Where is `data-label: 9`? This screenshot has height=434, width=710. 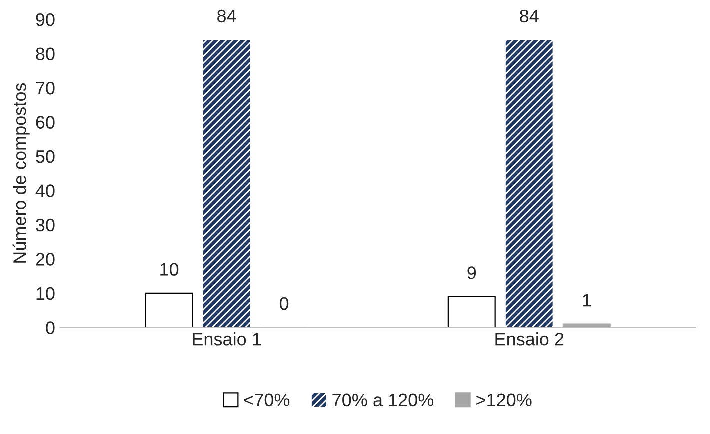 data-label: 9 is located at coordinates (472, 273).